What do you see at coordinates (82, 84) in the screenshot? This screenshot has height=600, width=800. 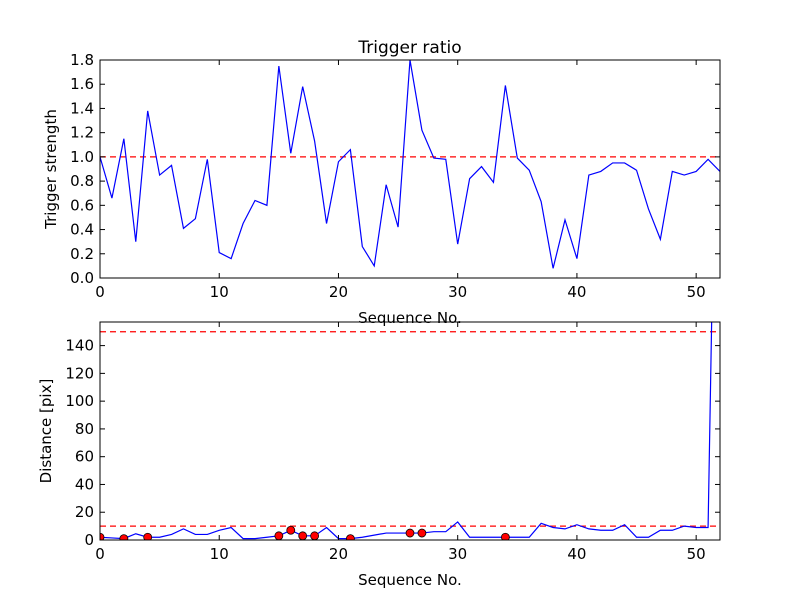 I see `y-tick-label: 1.6` at bounding box center [82, 84].